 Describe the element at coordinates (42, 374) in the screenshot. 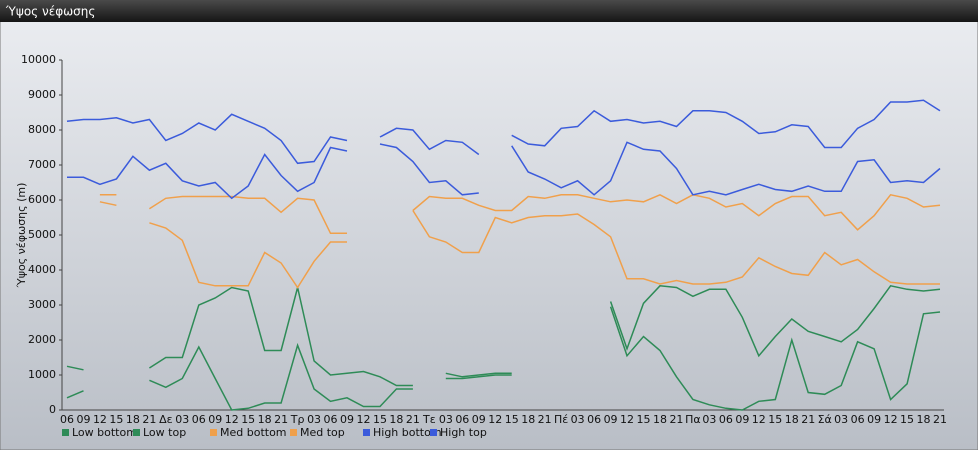

I see `y-tick-label: 1000` at that location.